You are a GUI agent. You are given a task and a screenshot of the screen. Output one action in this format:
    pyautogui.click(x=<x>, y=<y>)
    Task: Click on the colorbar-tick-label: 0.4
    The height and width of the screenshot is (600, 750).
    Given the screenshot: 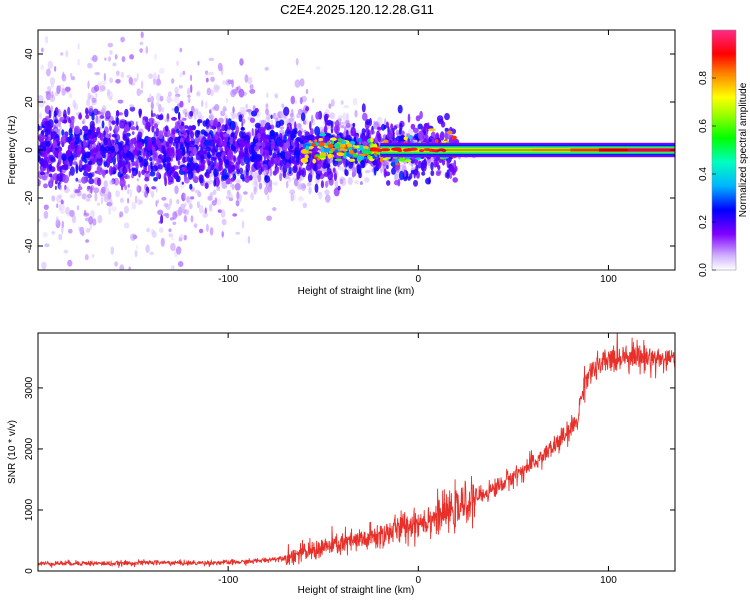 What is the action you would take?
    pyautogui.click(x=703, y=174)
    